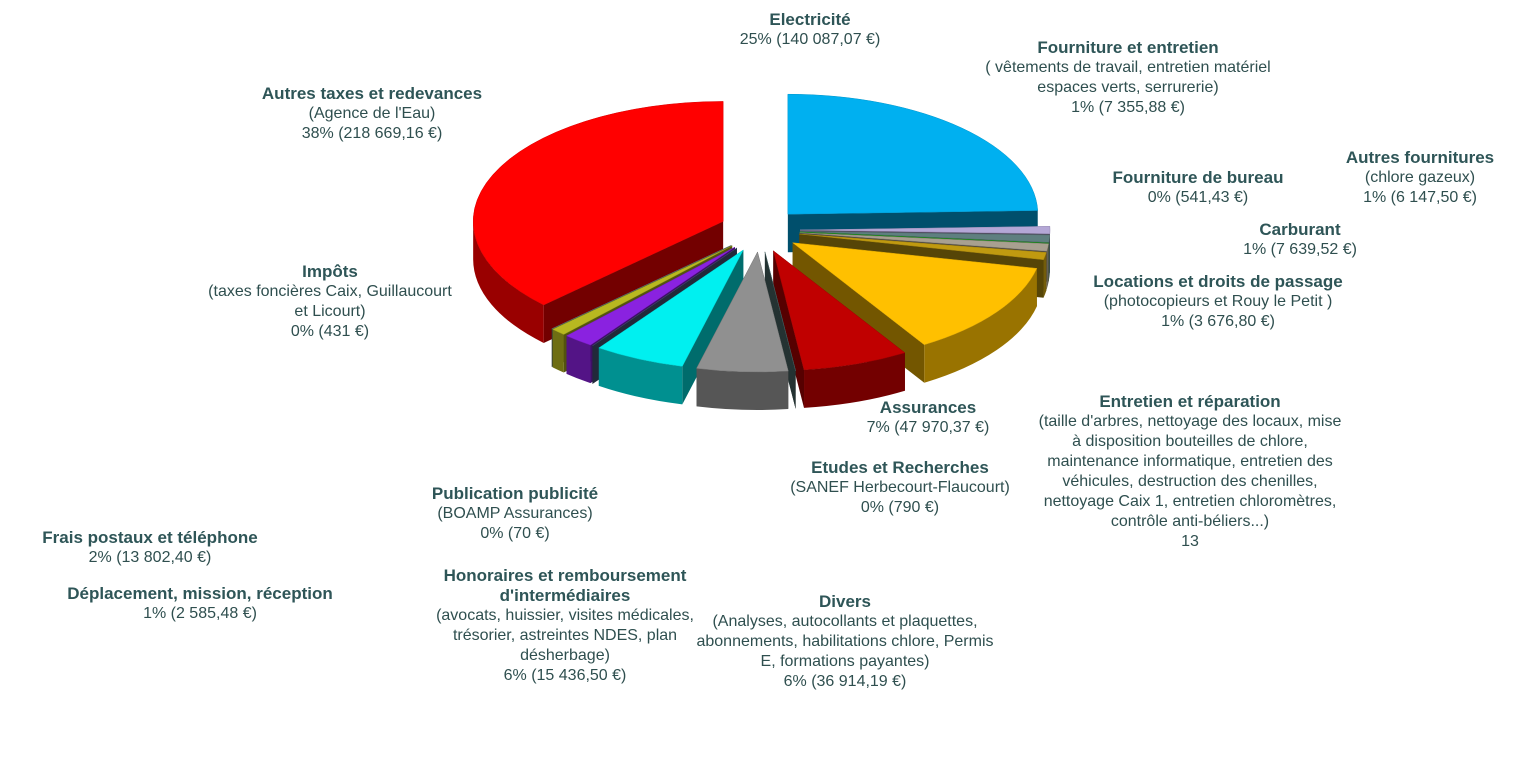  What do you see at coordinates (330, 331) in the screenshot?
I see `slice-value-label: 0% (431 €)` at bounding box center [330, 331].